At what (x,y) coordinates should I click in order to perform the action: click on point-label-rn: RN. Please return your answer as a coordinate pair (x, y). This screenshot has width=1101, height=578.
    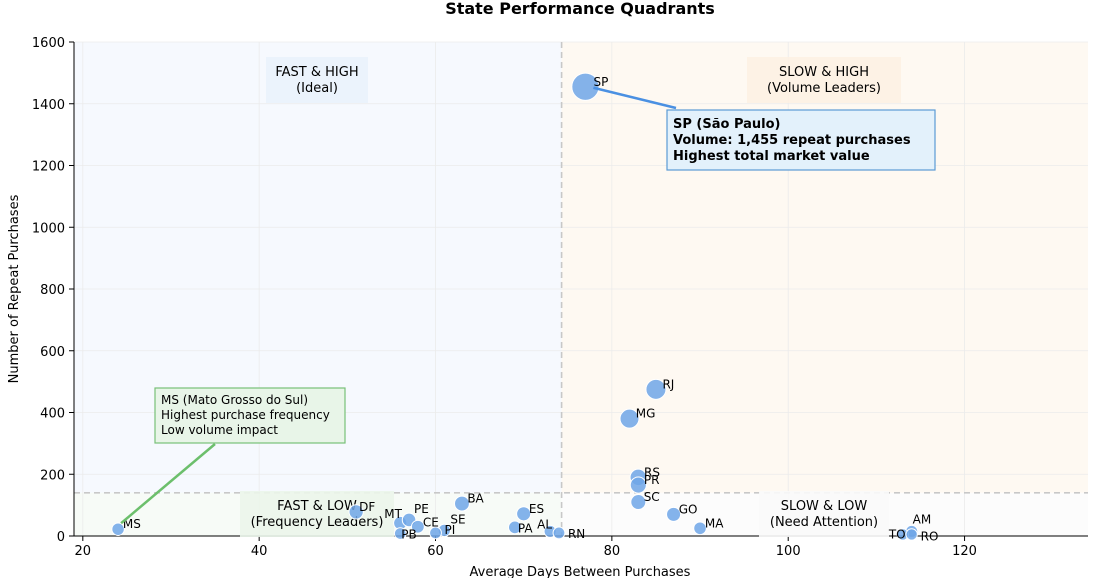
    Looking at the image, I should click on (576, 534).